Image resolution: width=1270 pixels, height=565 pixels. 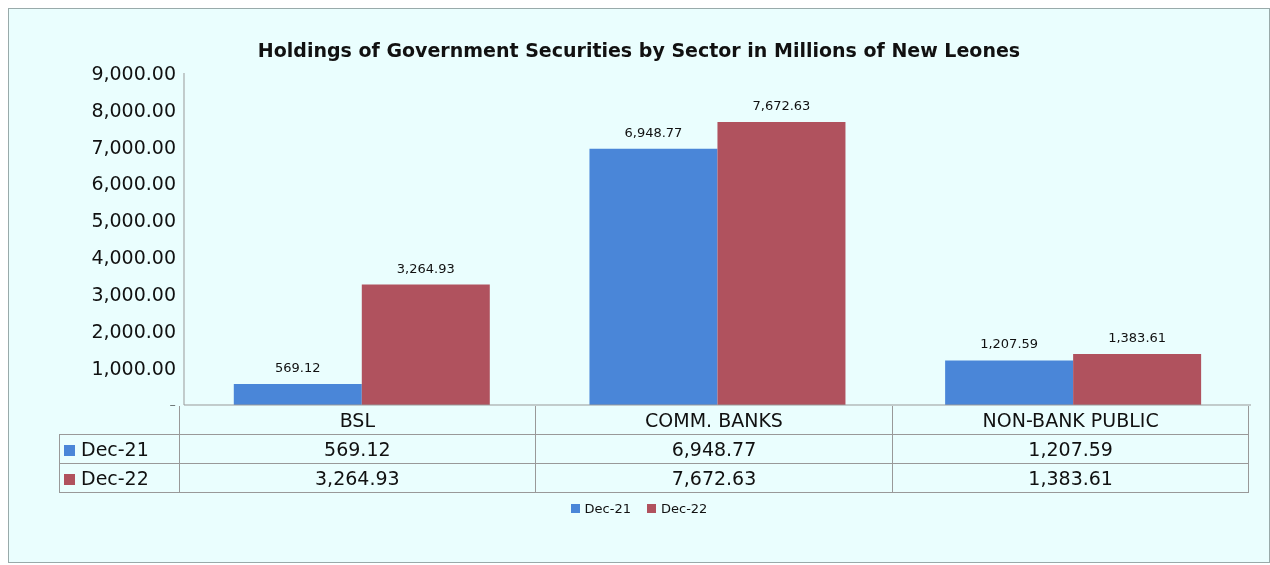 What do you see at coordinates (357, 449) in the screenshot?
I see `data-label: 569.12` at bounding box center [357, 449].